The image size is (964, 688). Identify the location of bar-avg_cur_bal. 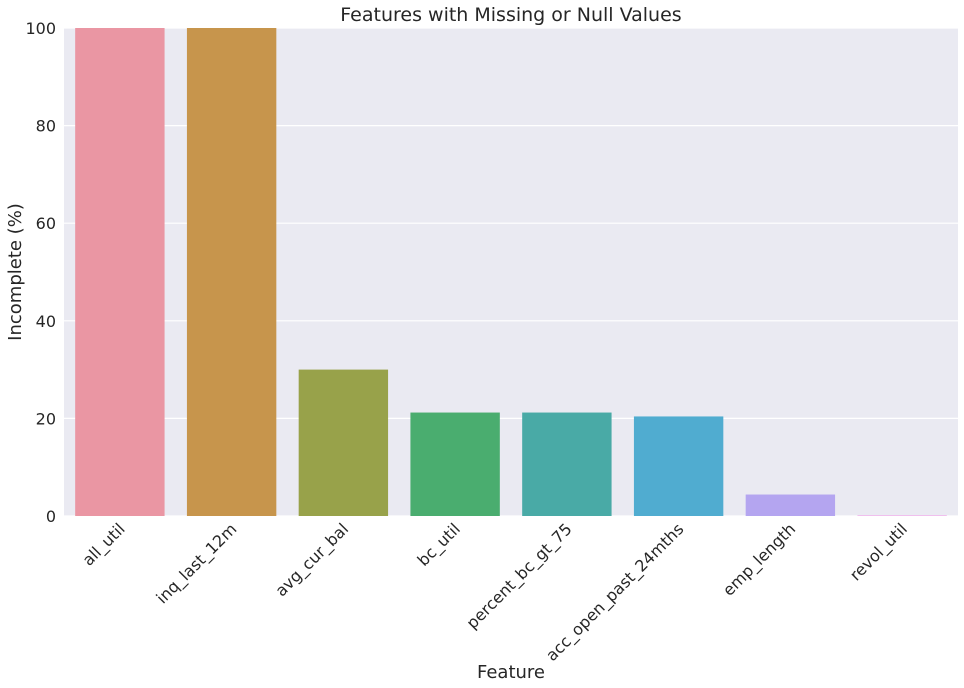
(343, 442).